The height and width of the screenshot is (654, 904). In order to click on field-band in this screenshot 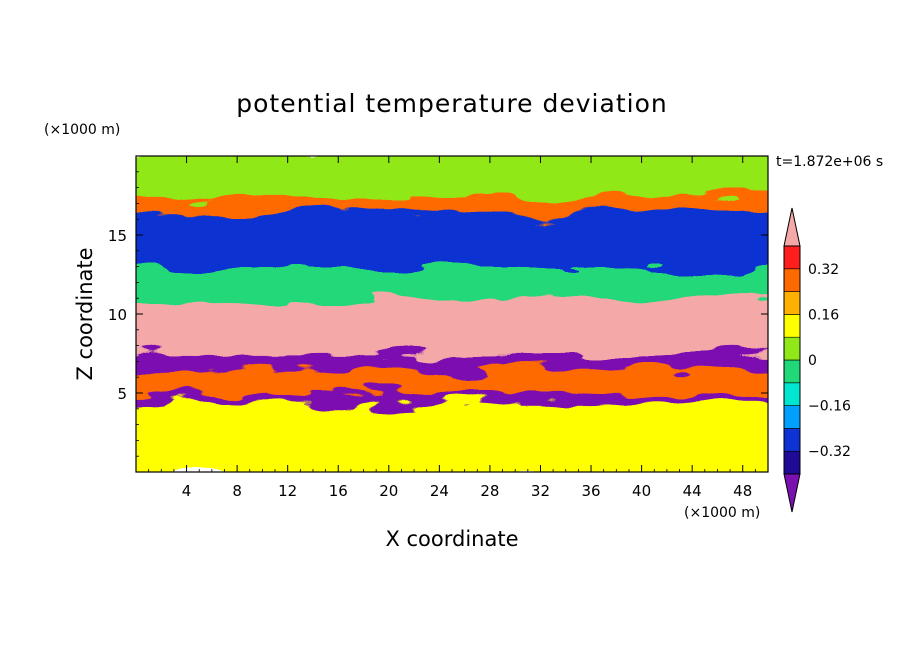, I will do `click(452, 437)`.